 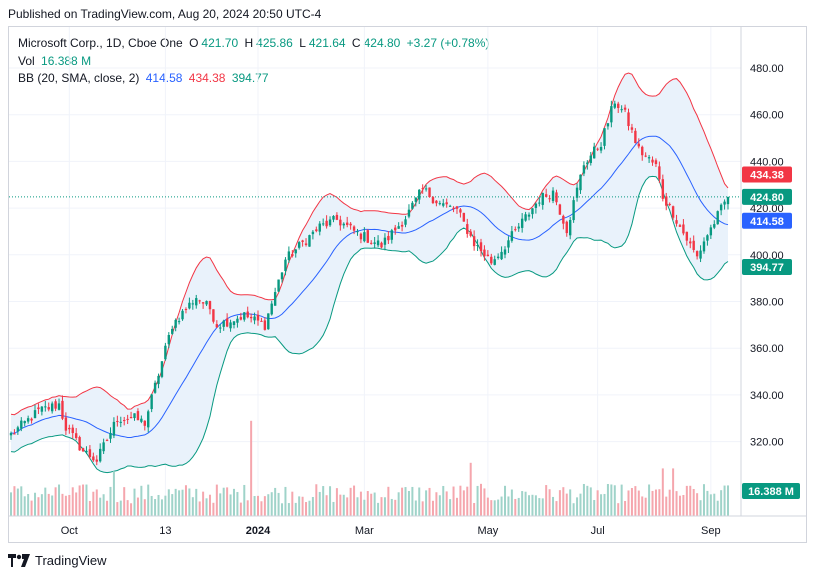 I want to click on basis-price-tag, so click(x=767, y=220).